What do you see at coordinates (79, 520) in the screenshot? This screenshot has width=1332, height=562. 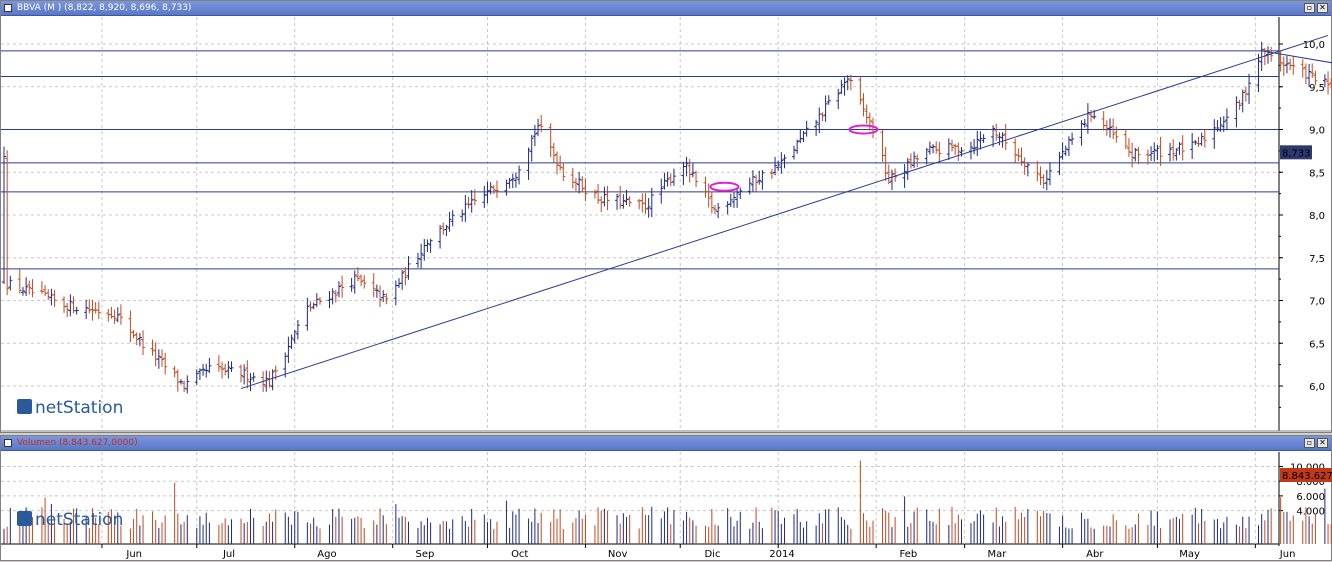 I see `logo-text: netStation` at bounding box center [79, 520].